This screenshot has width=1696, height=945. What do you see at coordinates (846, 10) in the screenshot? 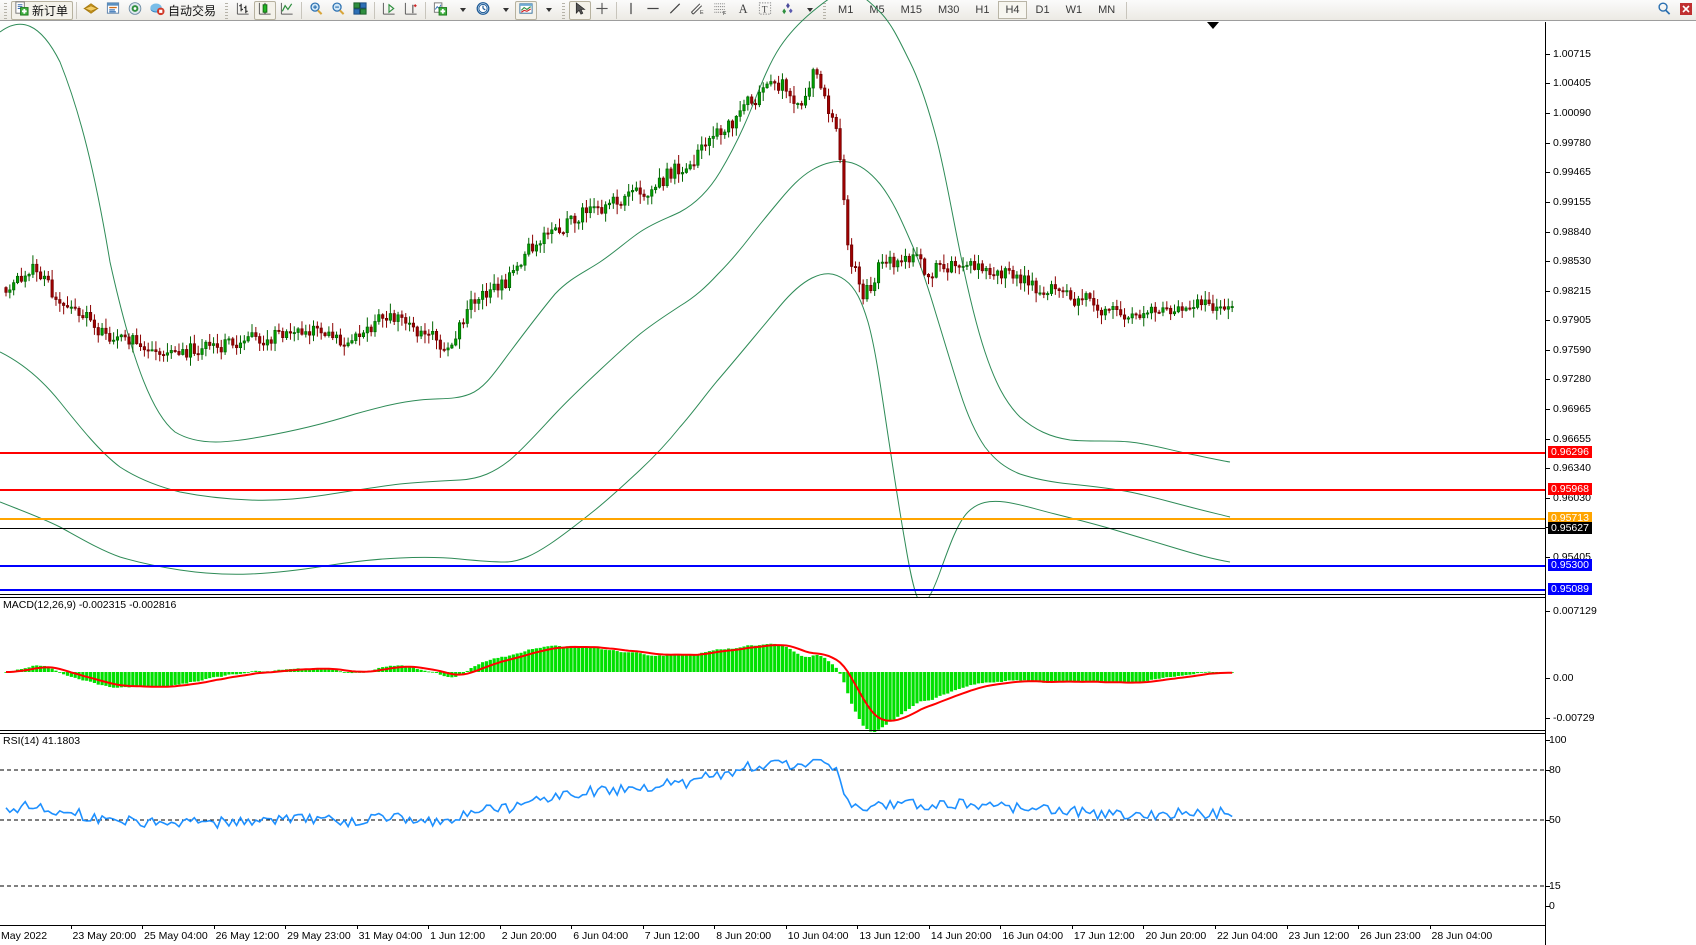
I see `timeframe-m1: M1` at bounding box center [846, 10].